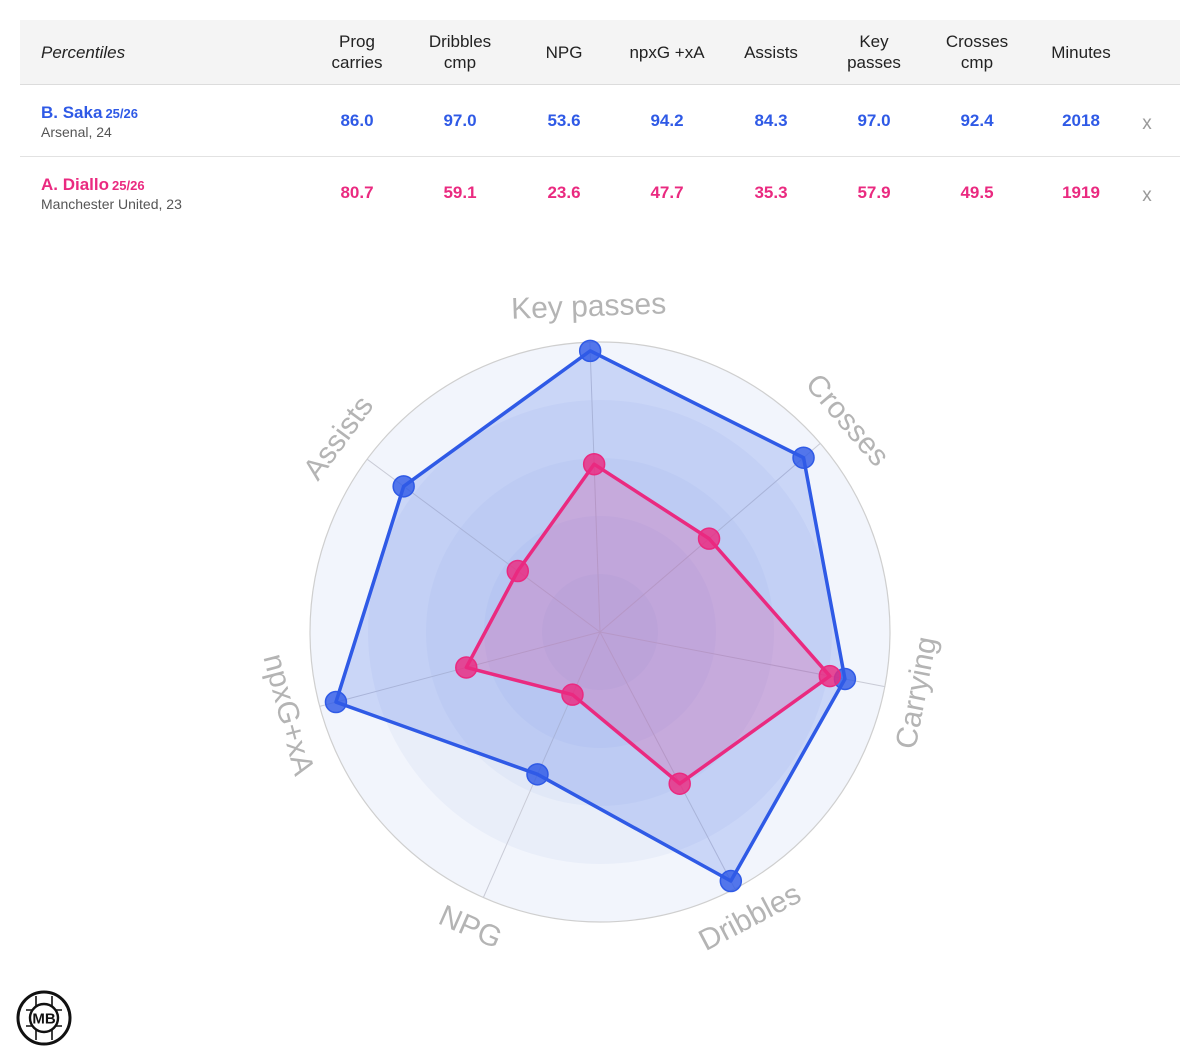  I want to click on column-header: Prog carries, so click(357, 52).